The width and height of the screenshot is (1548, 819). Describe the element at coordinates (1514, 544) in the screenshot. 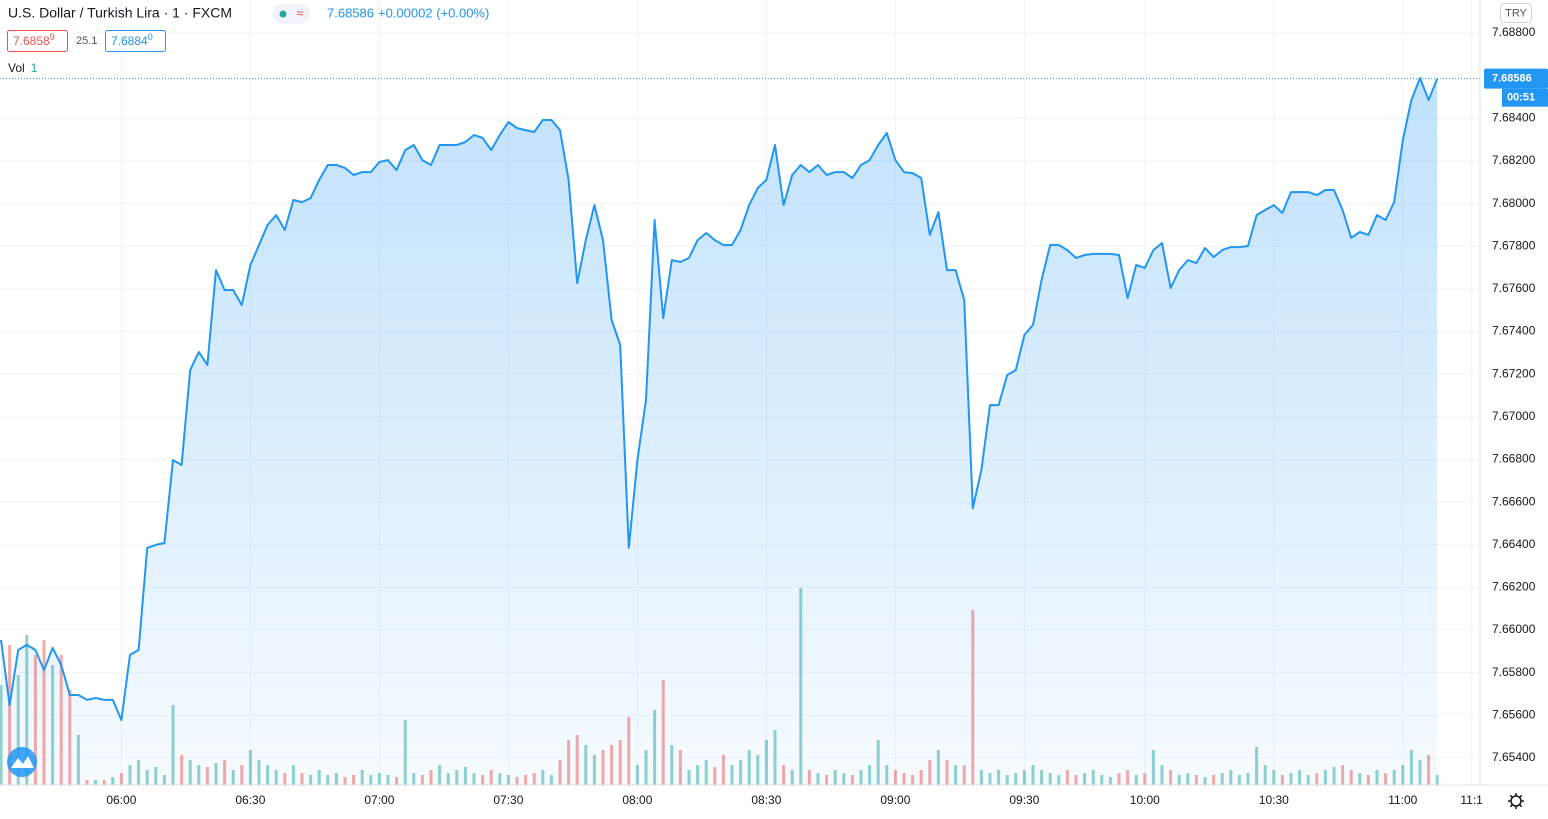

I see `y-tick-label: 7.66400` at that location.